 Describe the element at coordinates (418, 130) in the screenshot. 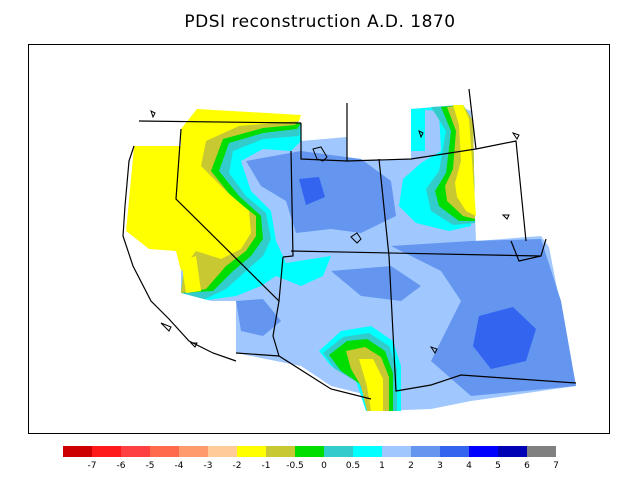

I see `pdsi-region-cyan-ne-strip` at that location.